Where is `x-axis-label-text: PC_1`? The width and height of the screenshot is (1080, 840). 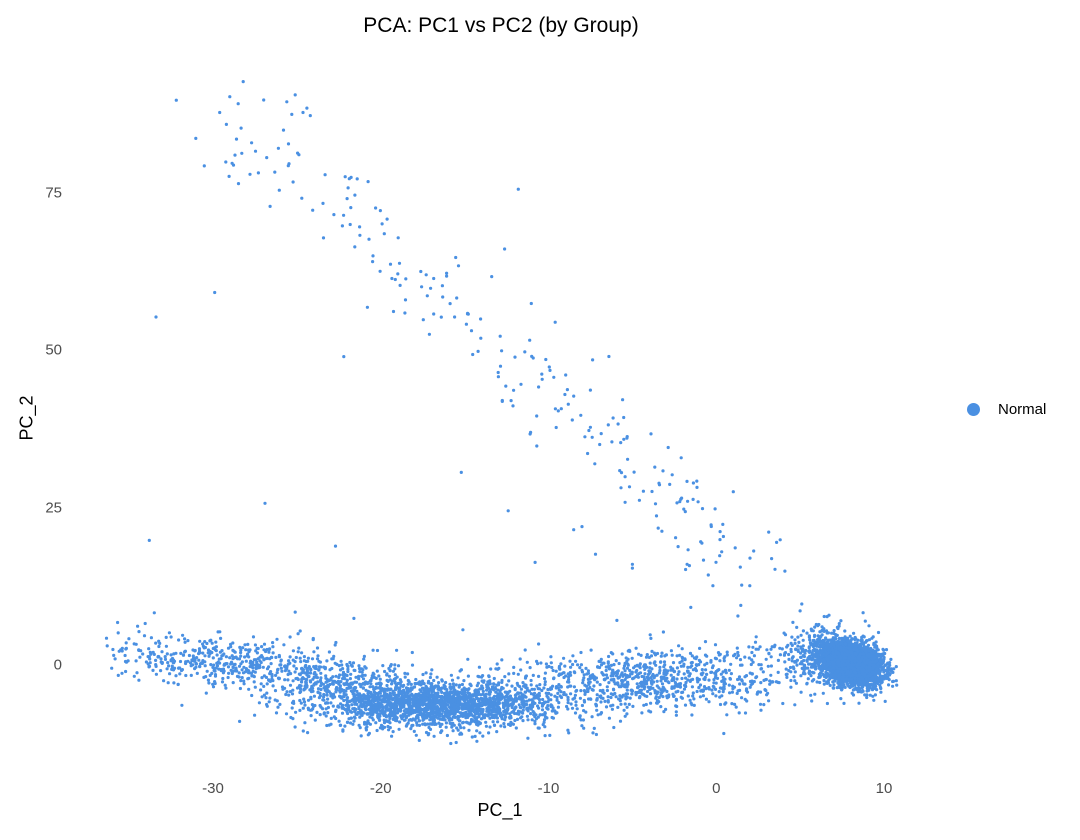 x-axis-label-text: PC_1 is located at coordinates (500, 810).